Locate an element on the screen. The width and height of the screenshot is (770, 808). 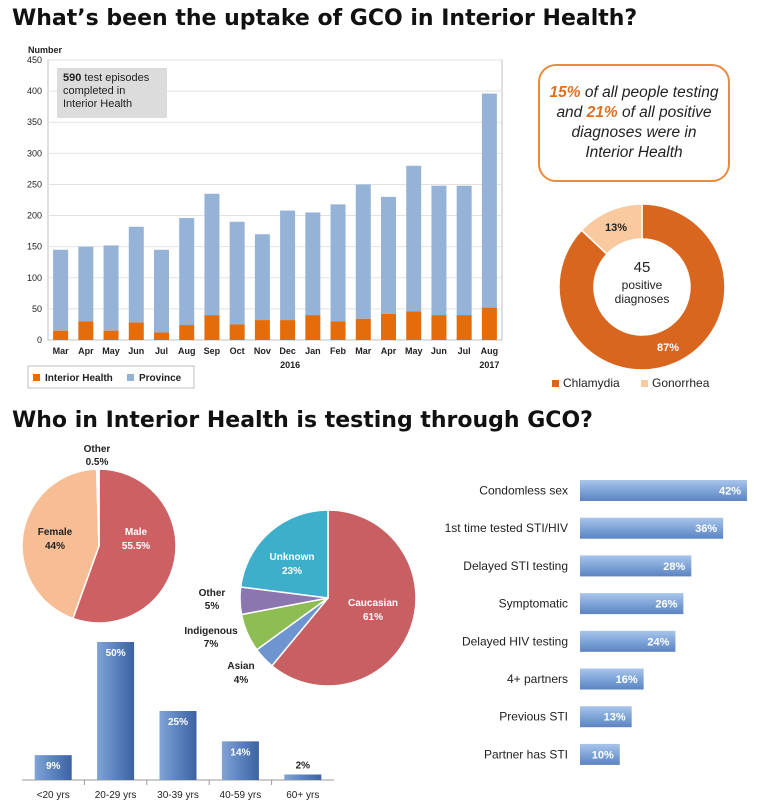
age-category-label: 30-39 yrs is located at coordinates (178, 795).